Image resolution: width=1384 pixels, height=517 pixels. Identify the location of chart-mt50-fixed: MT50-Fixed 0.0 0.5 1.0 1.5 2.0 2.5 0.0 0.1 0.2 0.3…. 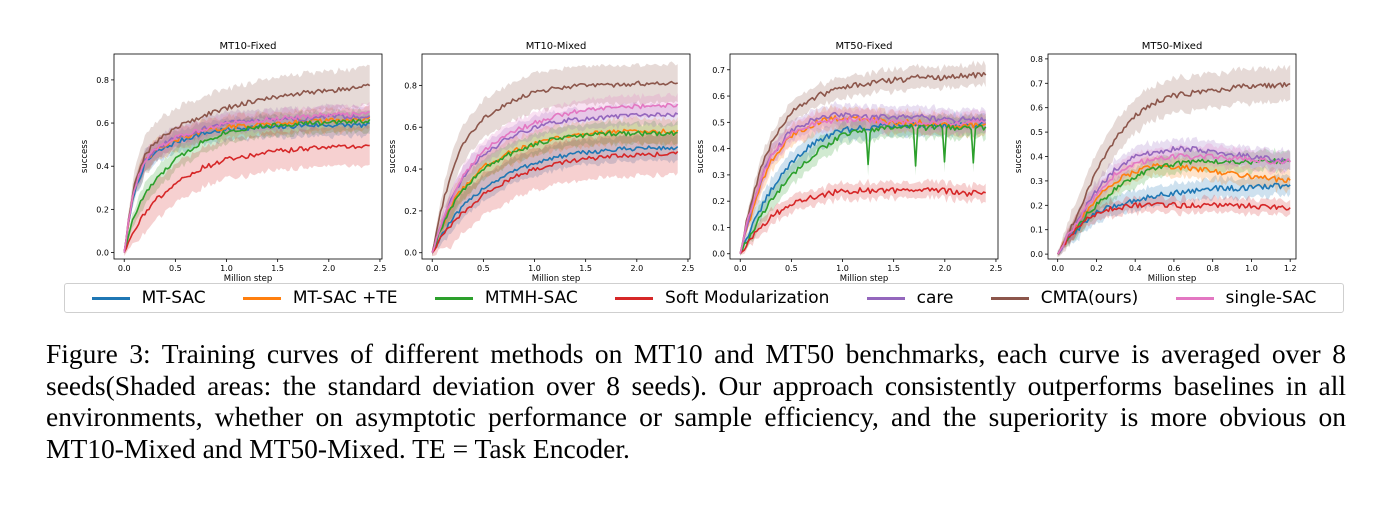
(849, 162).